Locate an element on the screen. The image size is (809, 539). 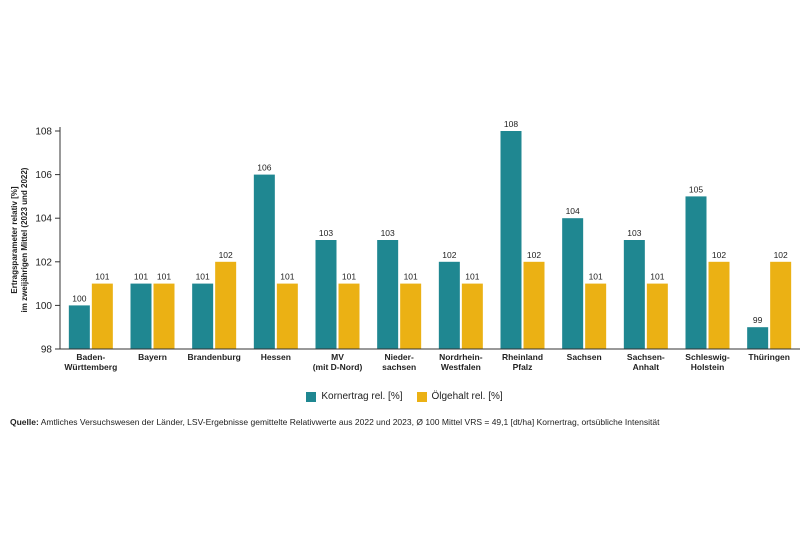
x-tick-label-line: Bayern is located at coordinates (152, 357).